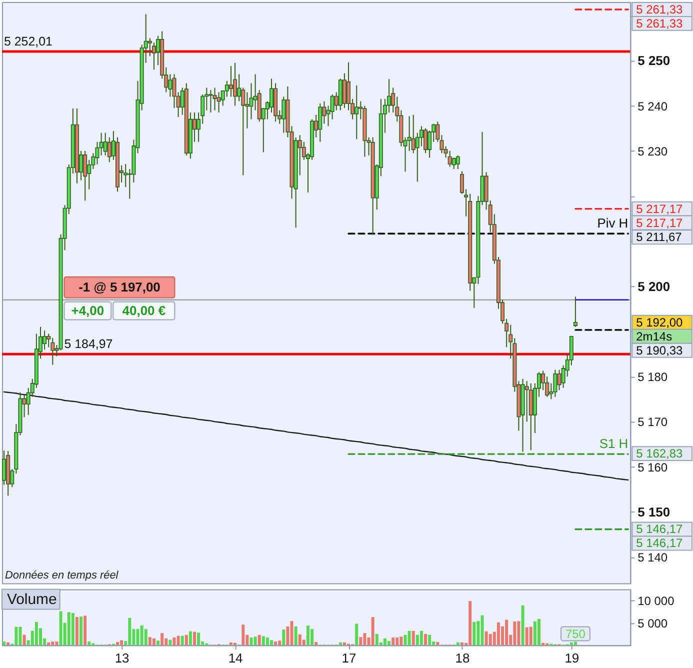 The height and width of the screenshot is (668, 693). I want to click on y-tick-label: 5 230, so click(653, 151).